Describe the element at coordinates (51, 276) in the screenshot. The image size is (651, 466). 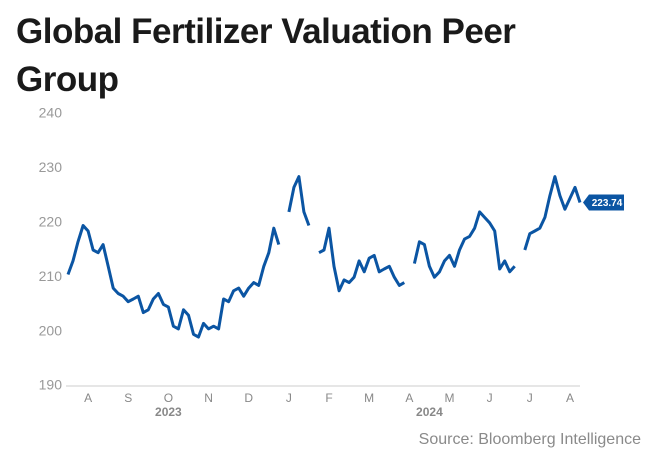
I see `y-tick-label: 210` at that location.